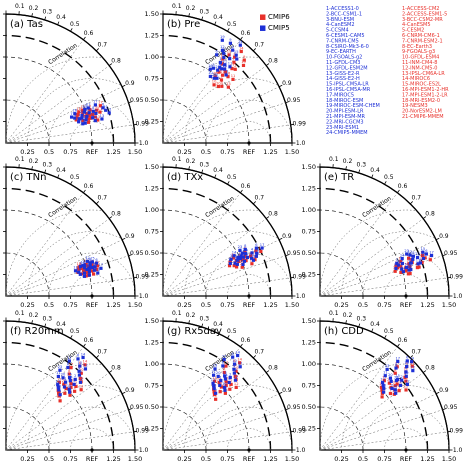  What do you see at coordinates (97, 270) in the screenshot?
I see `data-point-label: 10` at bounding box center [97, 270].